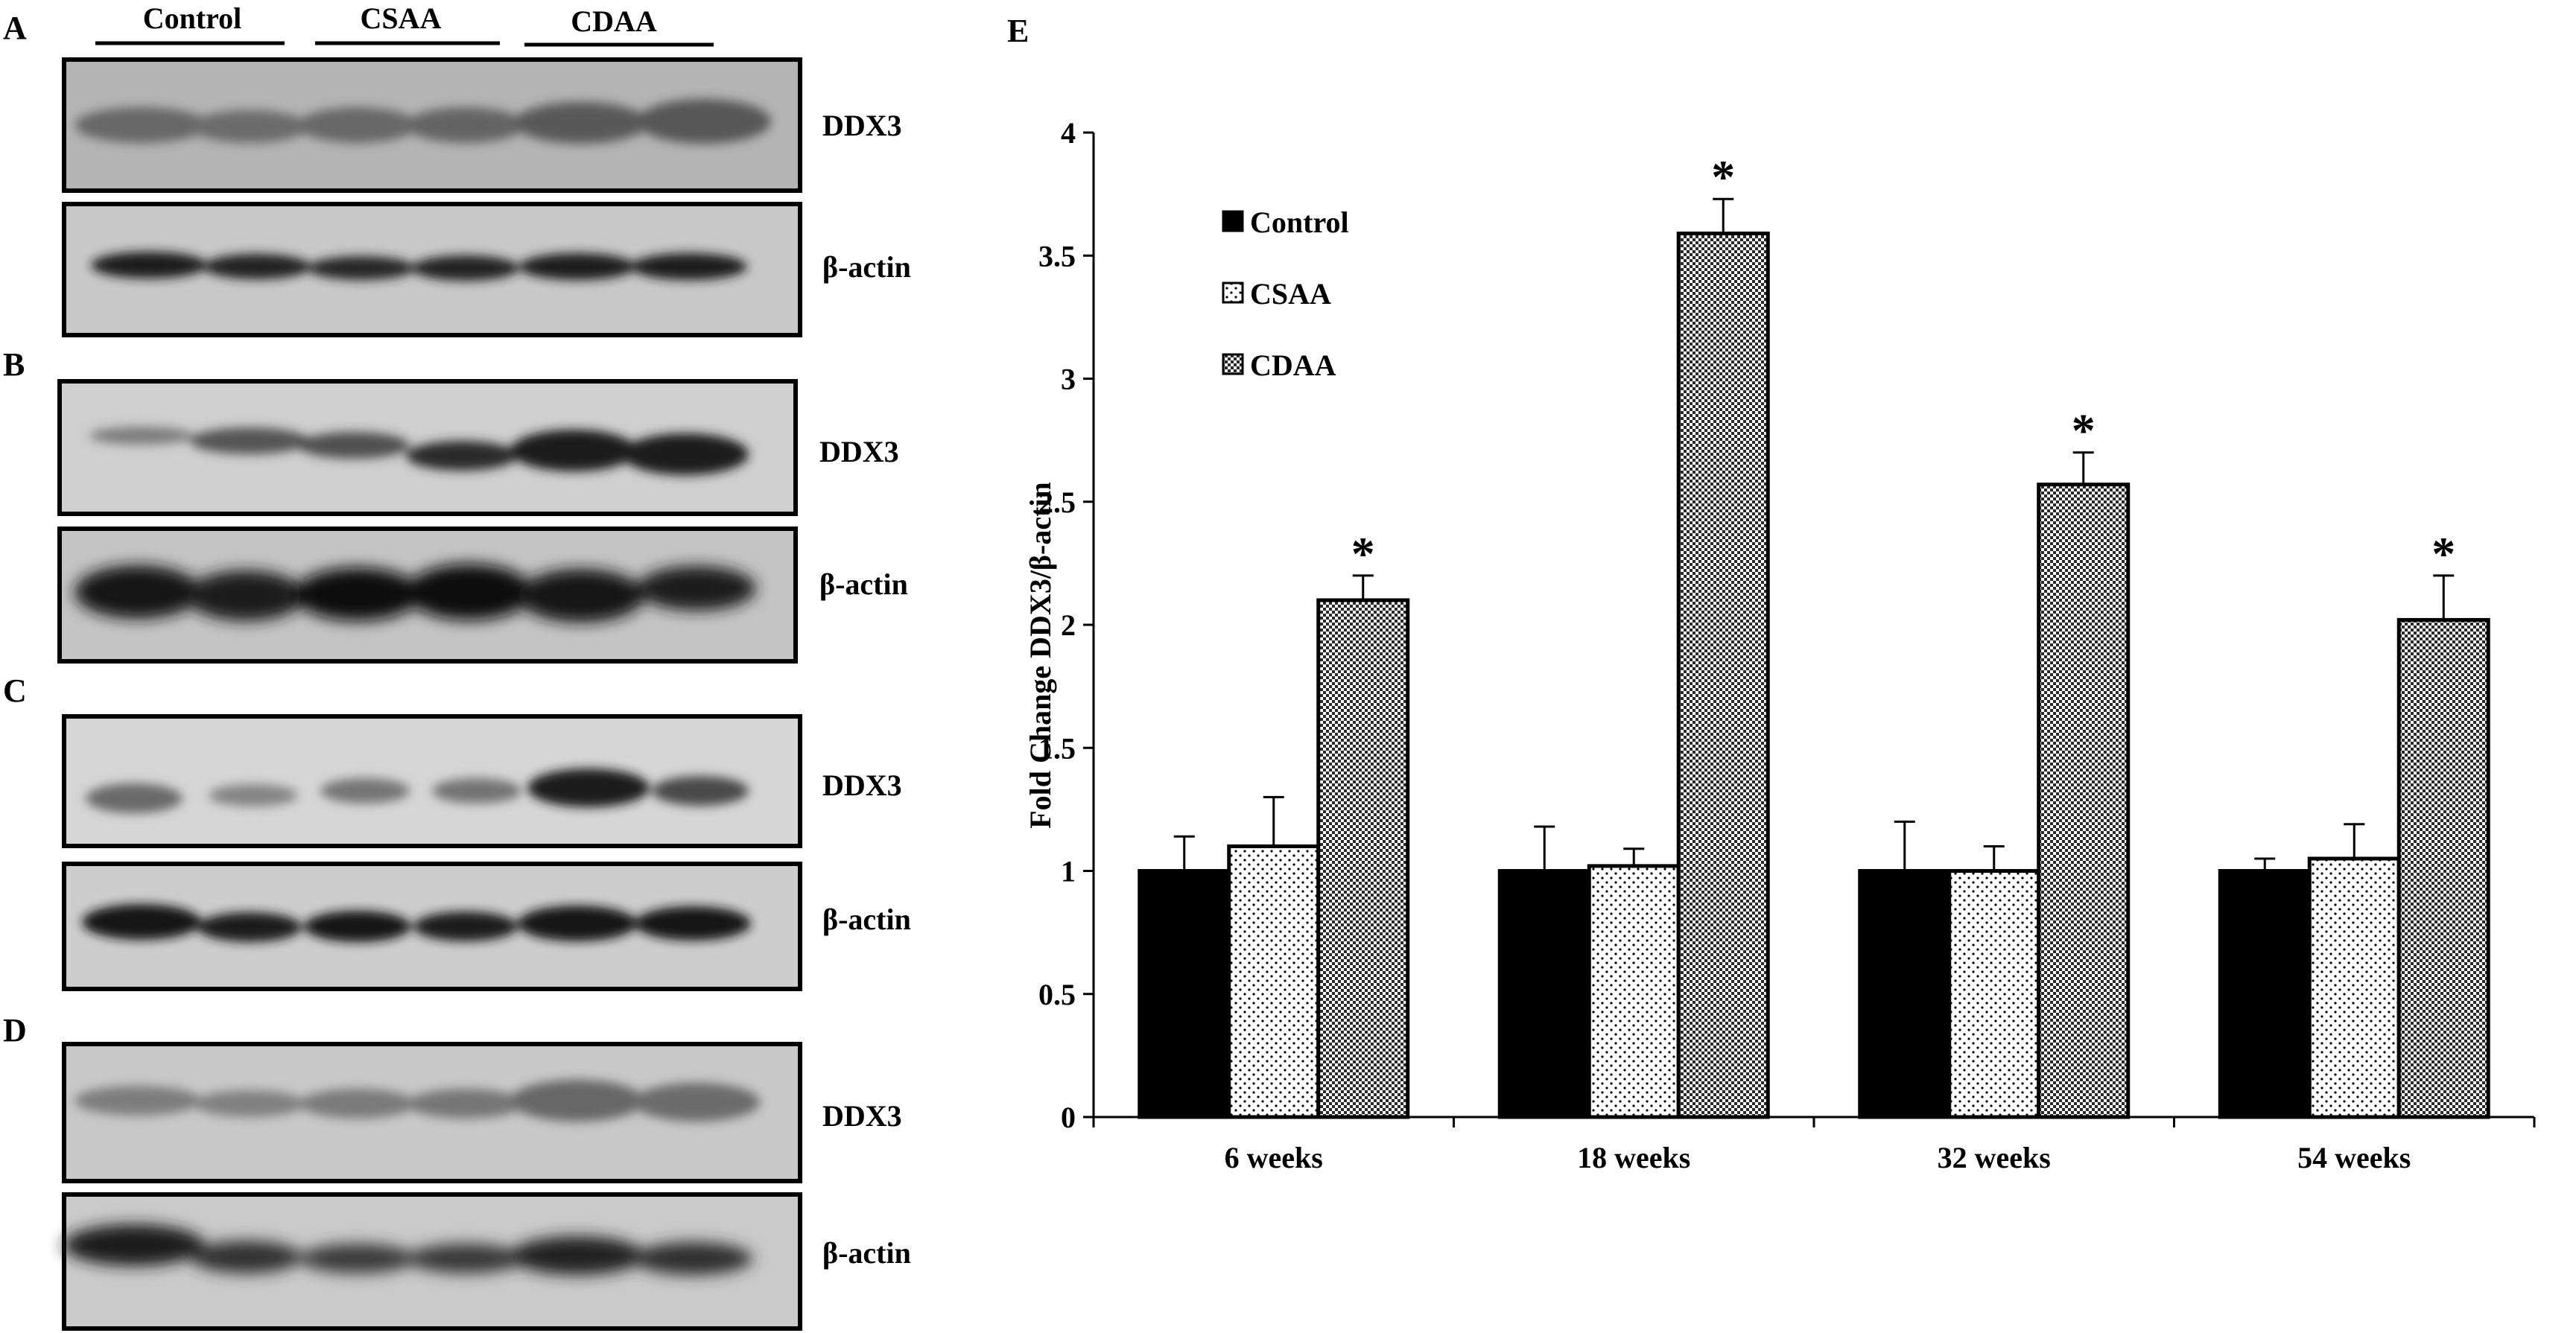 Image resolution: width=2576 pixels, height=1333 pixels. I want to click on legend: Control CSAA CDAA, so click(1285, 294).